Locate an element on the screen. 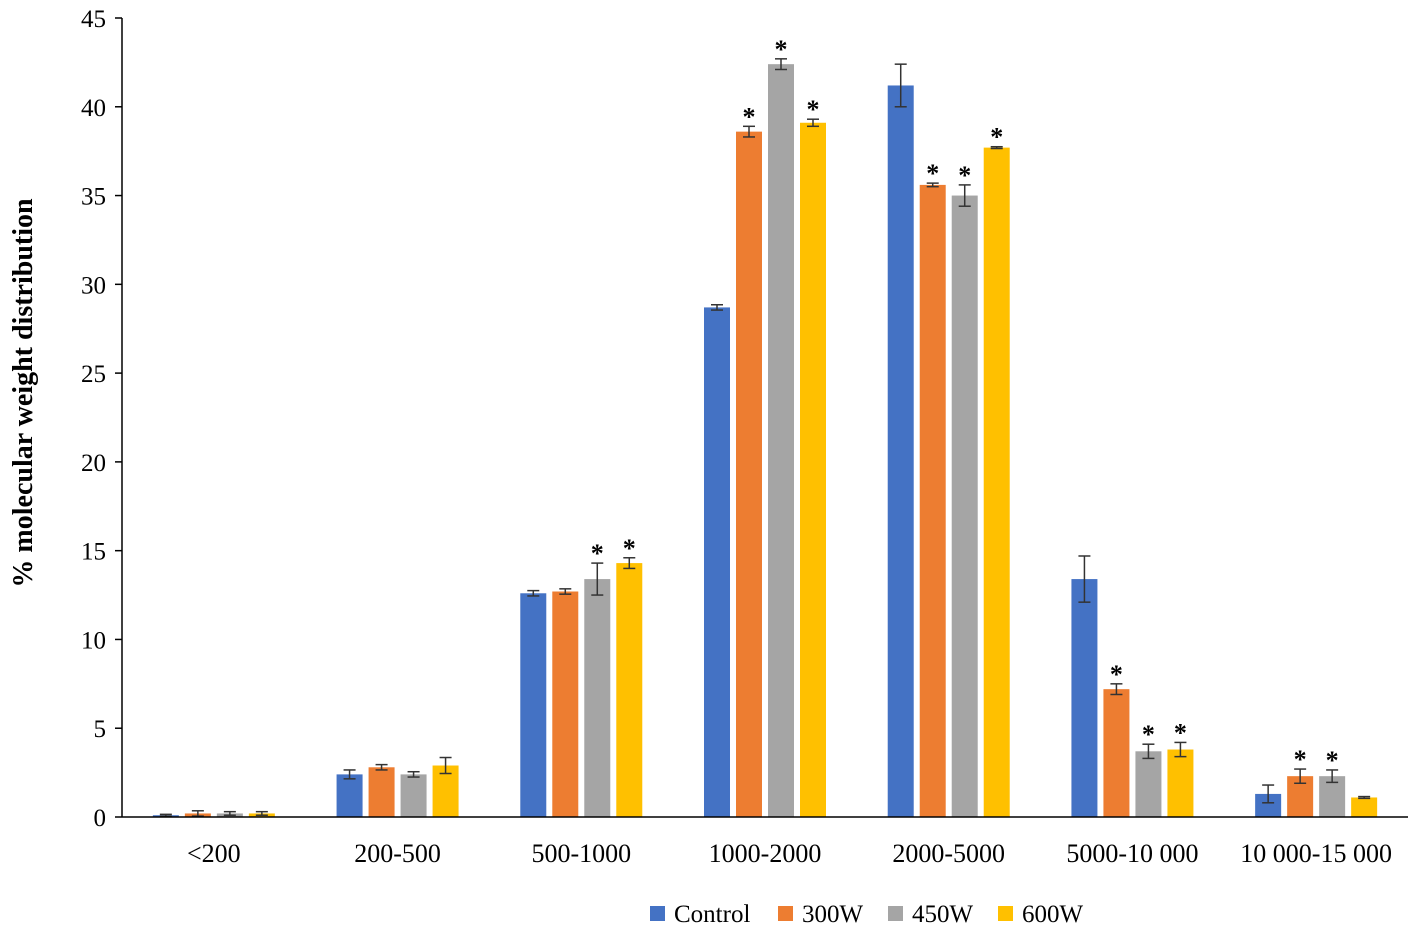 The height and width of the screenshot is (944, 1418). y-tick-label: 25 is located at coordinates (93, 374).